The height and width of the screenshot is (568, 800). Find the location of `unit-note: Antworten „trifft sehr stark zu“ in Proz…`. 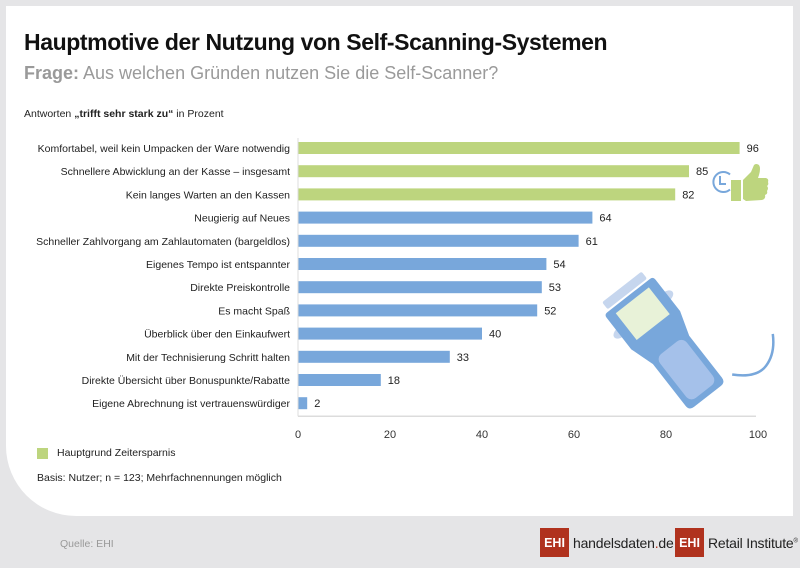

unit-note: Antworten „trifft sehr stark zu“ in Proz… is located at coordinates (124, 114).